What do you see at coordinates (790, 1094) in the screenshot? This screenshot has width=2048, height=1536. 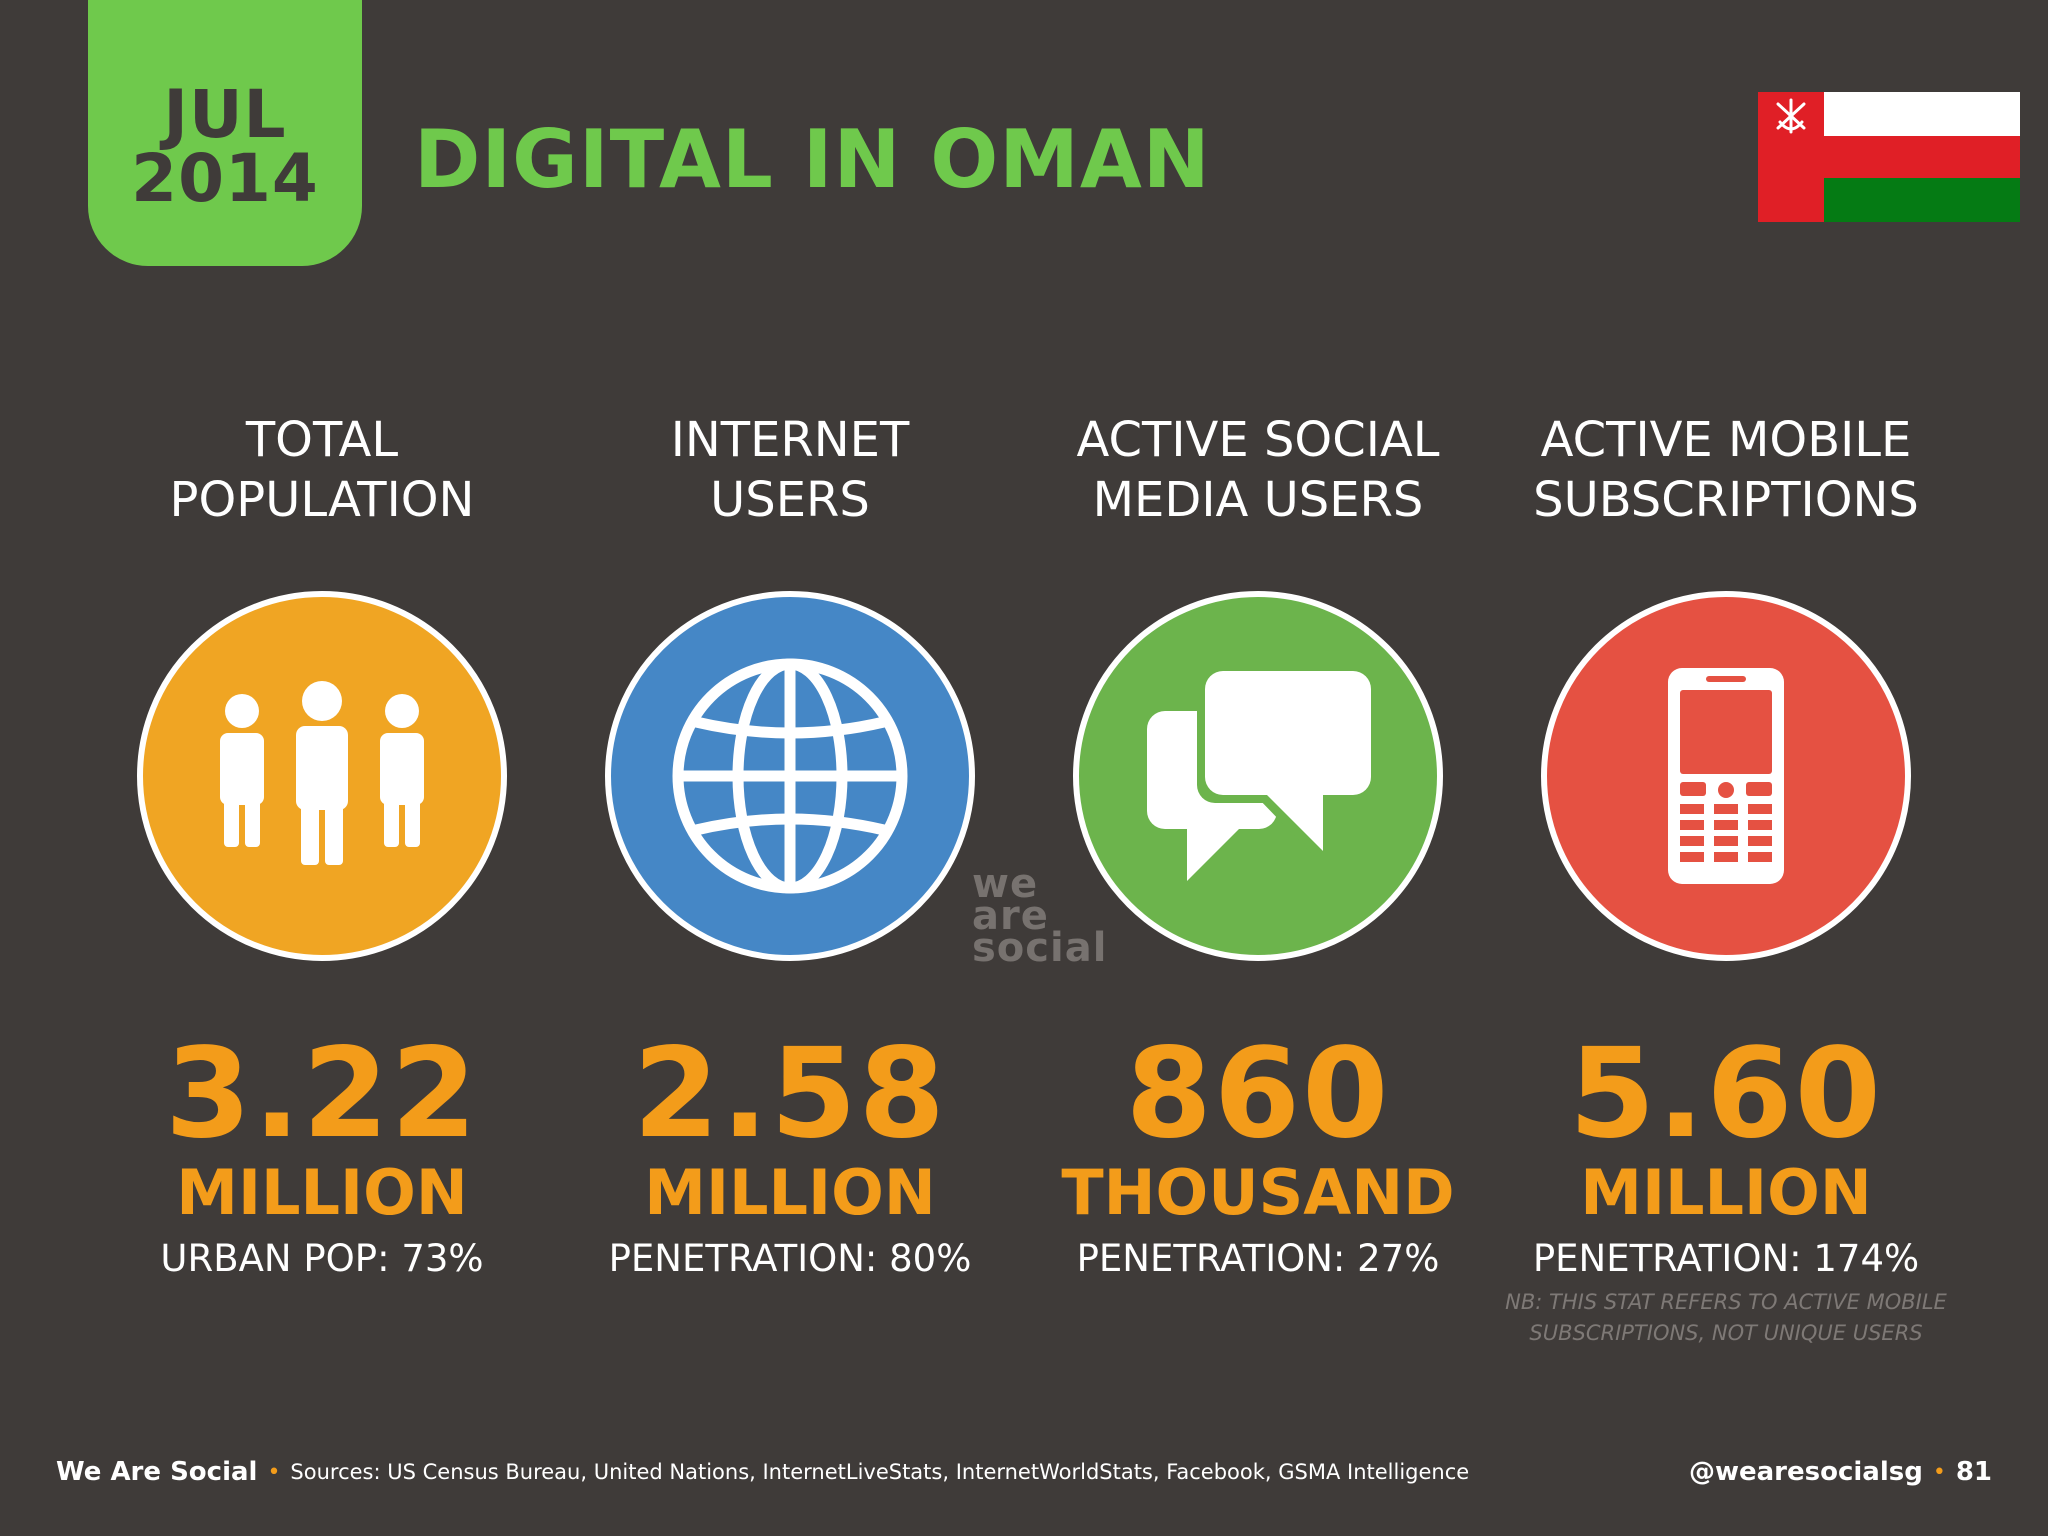 I see `stat-value: 2.58` at bounding box center [790, 1094].